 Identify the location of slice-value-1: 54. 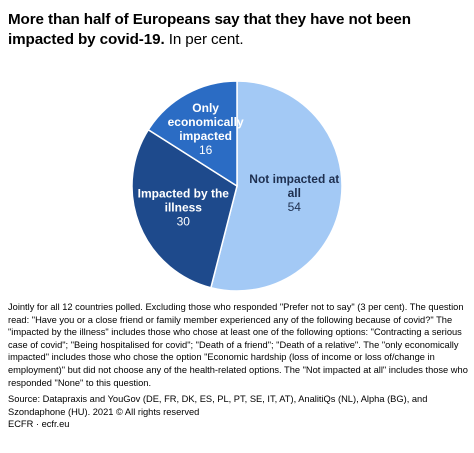
(295, 207).